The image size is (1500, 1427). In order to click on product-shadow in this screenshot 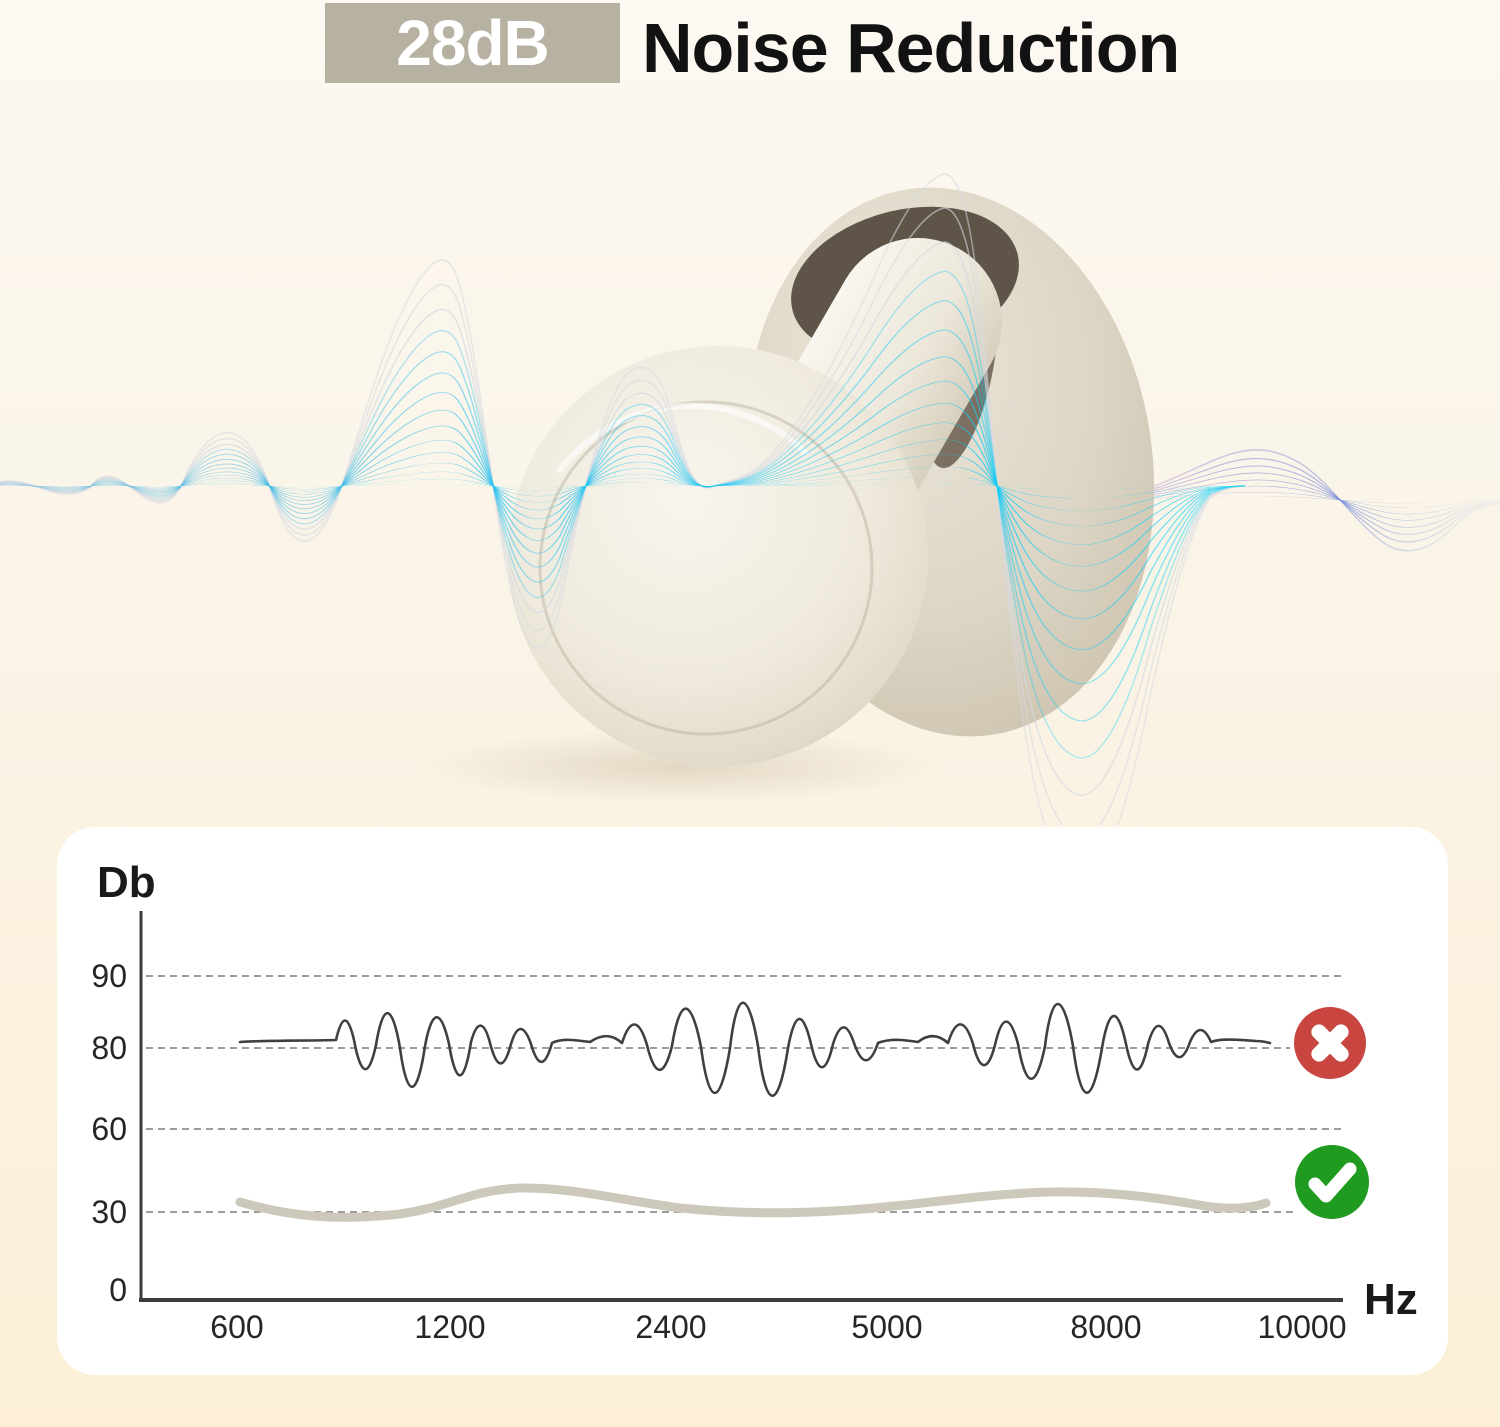, I will do `click(680, 766)`.